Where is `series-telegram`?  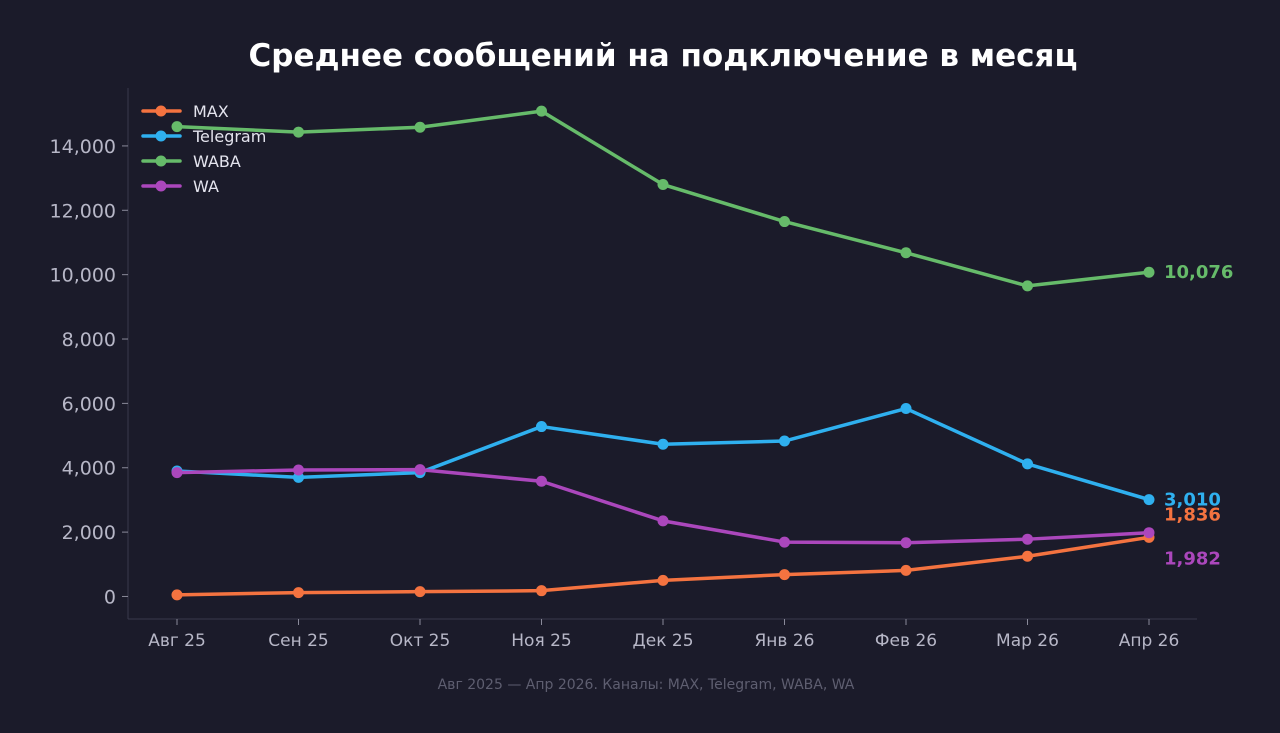 series-telegram is located at coordinates (663, 454).